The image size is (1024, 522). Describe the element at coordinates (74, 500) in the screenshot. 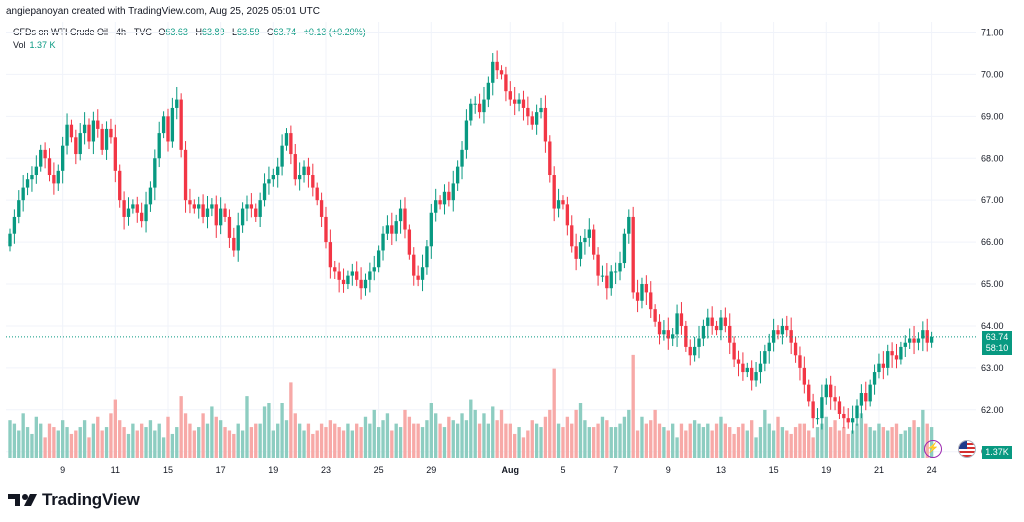

I see `tradingview-branding: TradingView` at that location.